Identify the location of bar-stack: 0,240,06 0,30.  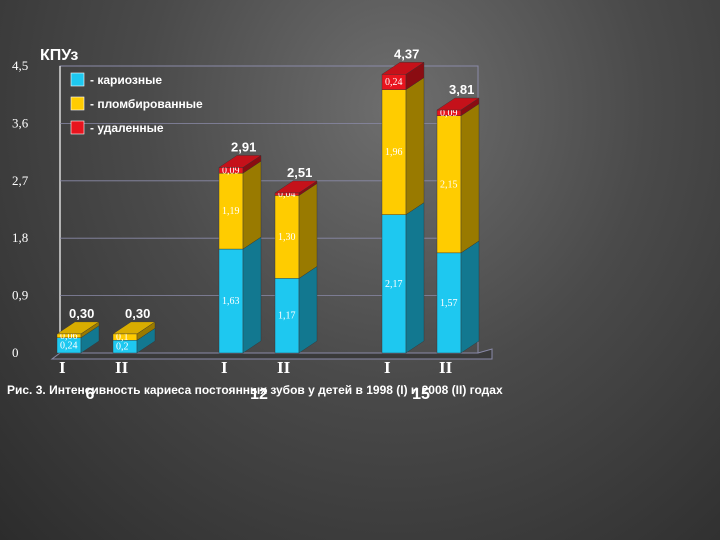
(78, 330).